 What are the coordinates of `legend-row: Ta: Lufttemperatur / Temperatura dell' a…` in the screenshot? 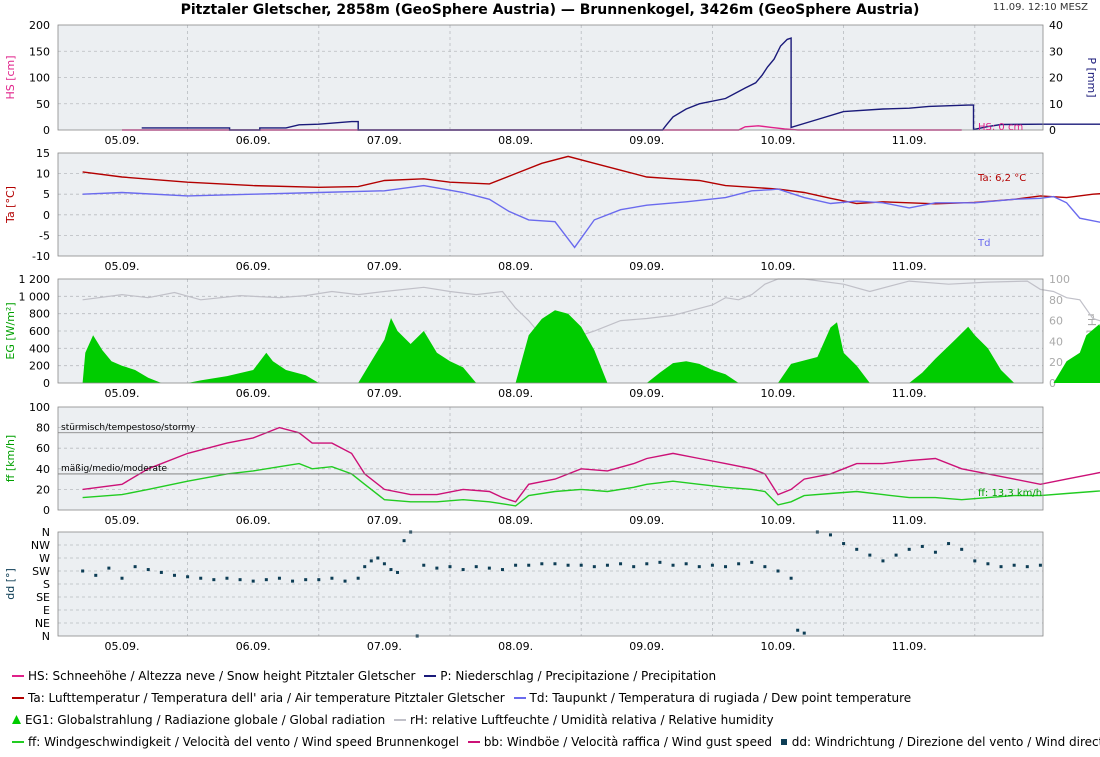 It's located at (556, 698).